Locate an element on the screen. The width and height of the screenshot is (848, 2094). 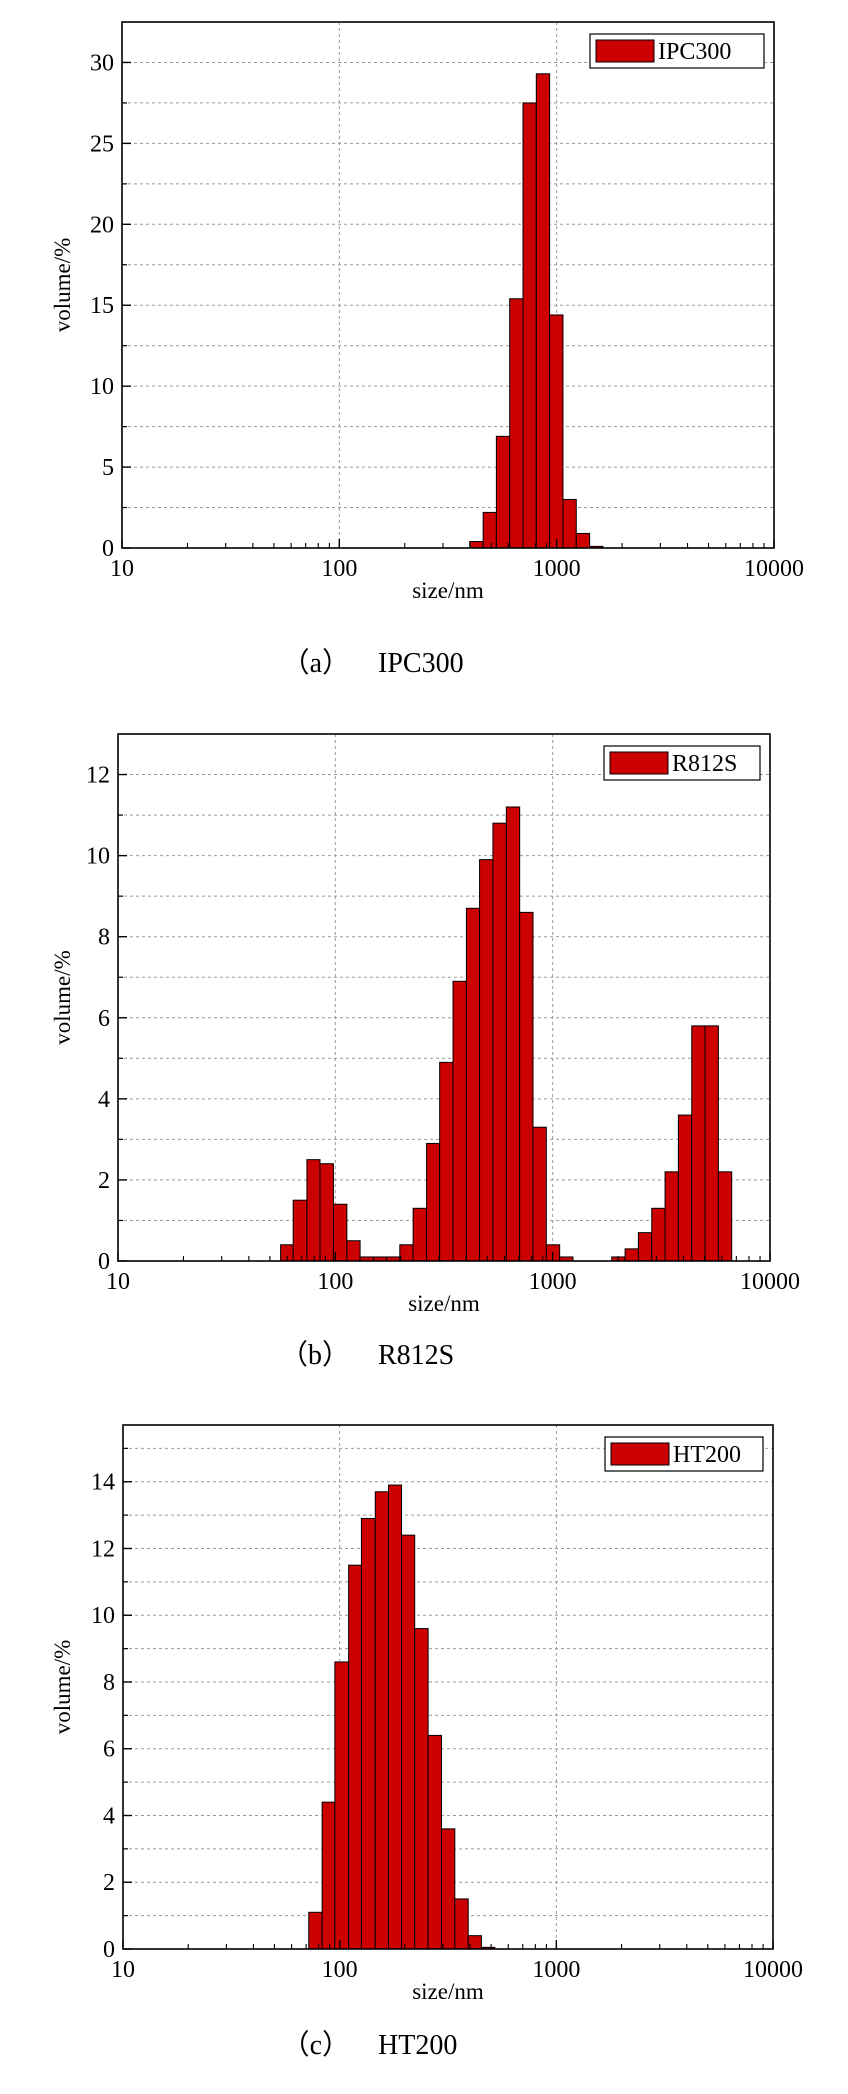
caption-label: （a） is located at coordinates (316, 663).